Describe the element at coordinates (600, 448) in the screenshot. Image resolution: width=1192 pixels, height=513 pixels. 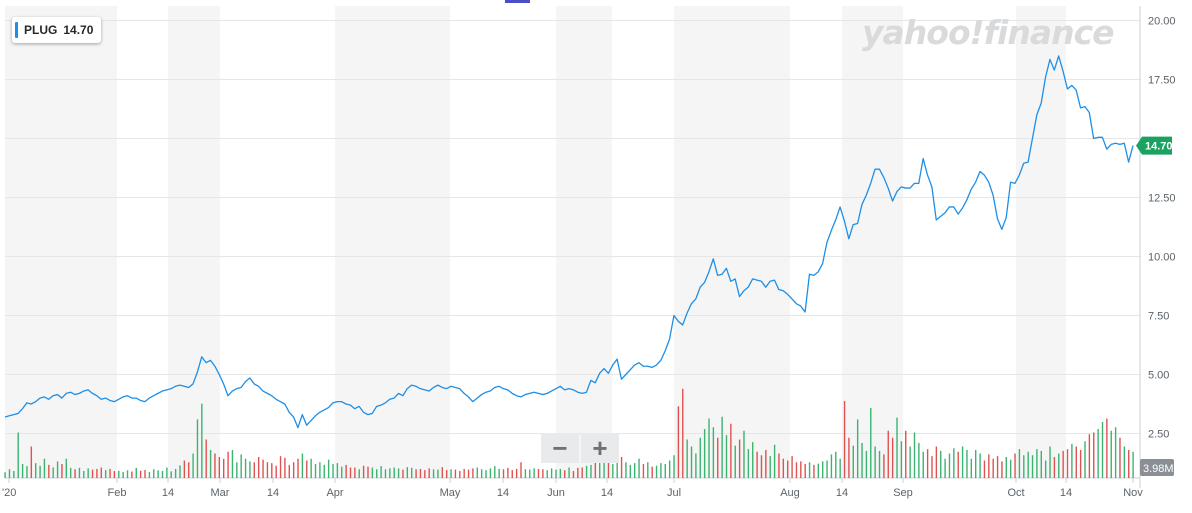
I see `zoom-in-button: +` at that location.